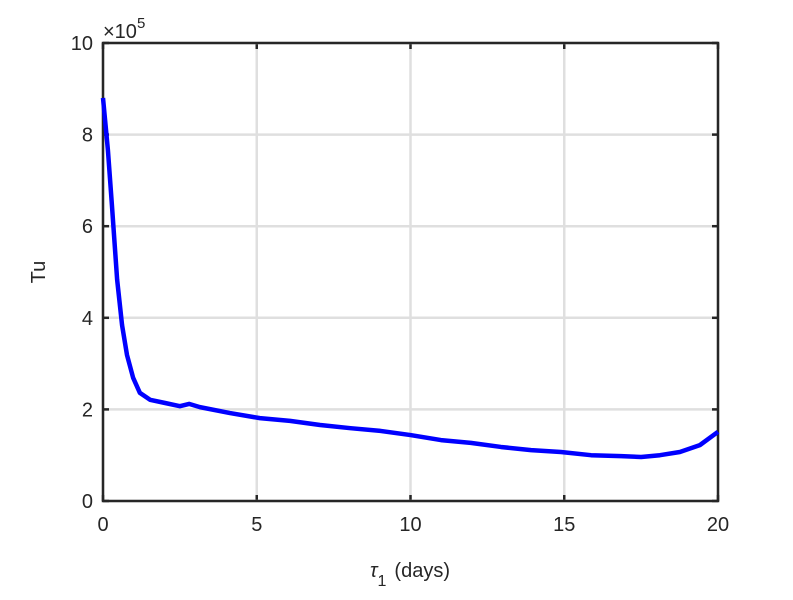 This screenshot has width=793, height=600. What do you see at coordinates (374, 571) in the screenshot?
I see `x-label-symbol: τ` at bounding box center [374, 571].